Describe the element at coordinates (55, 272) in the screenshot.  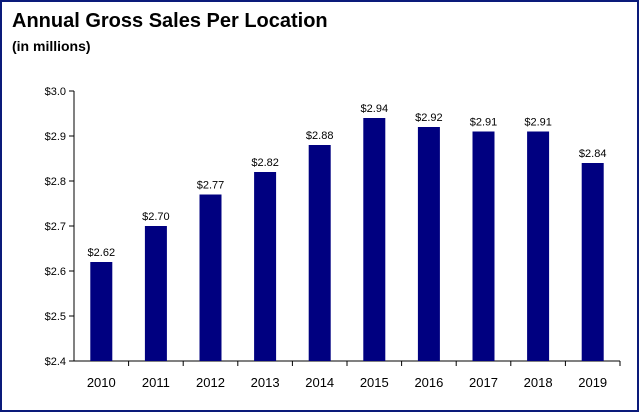
I see `y-tick-label: $2.6` at that location.